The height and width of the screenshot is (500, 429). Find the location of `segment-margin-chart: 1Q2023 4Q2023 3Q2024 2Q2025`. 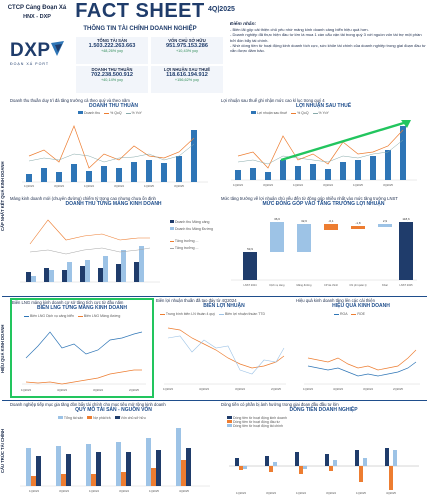

segment-margin-chart: 1Q2023 4Q2023 3Q2024 2Q2025 is located at coordinates (83, 361).